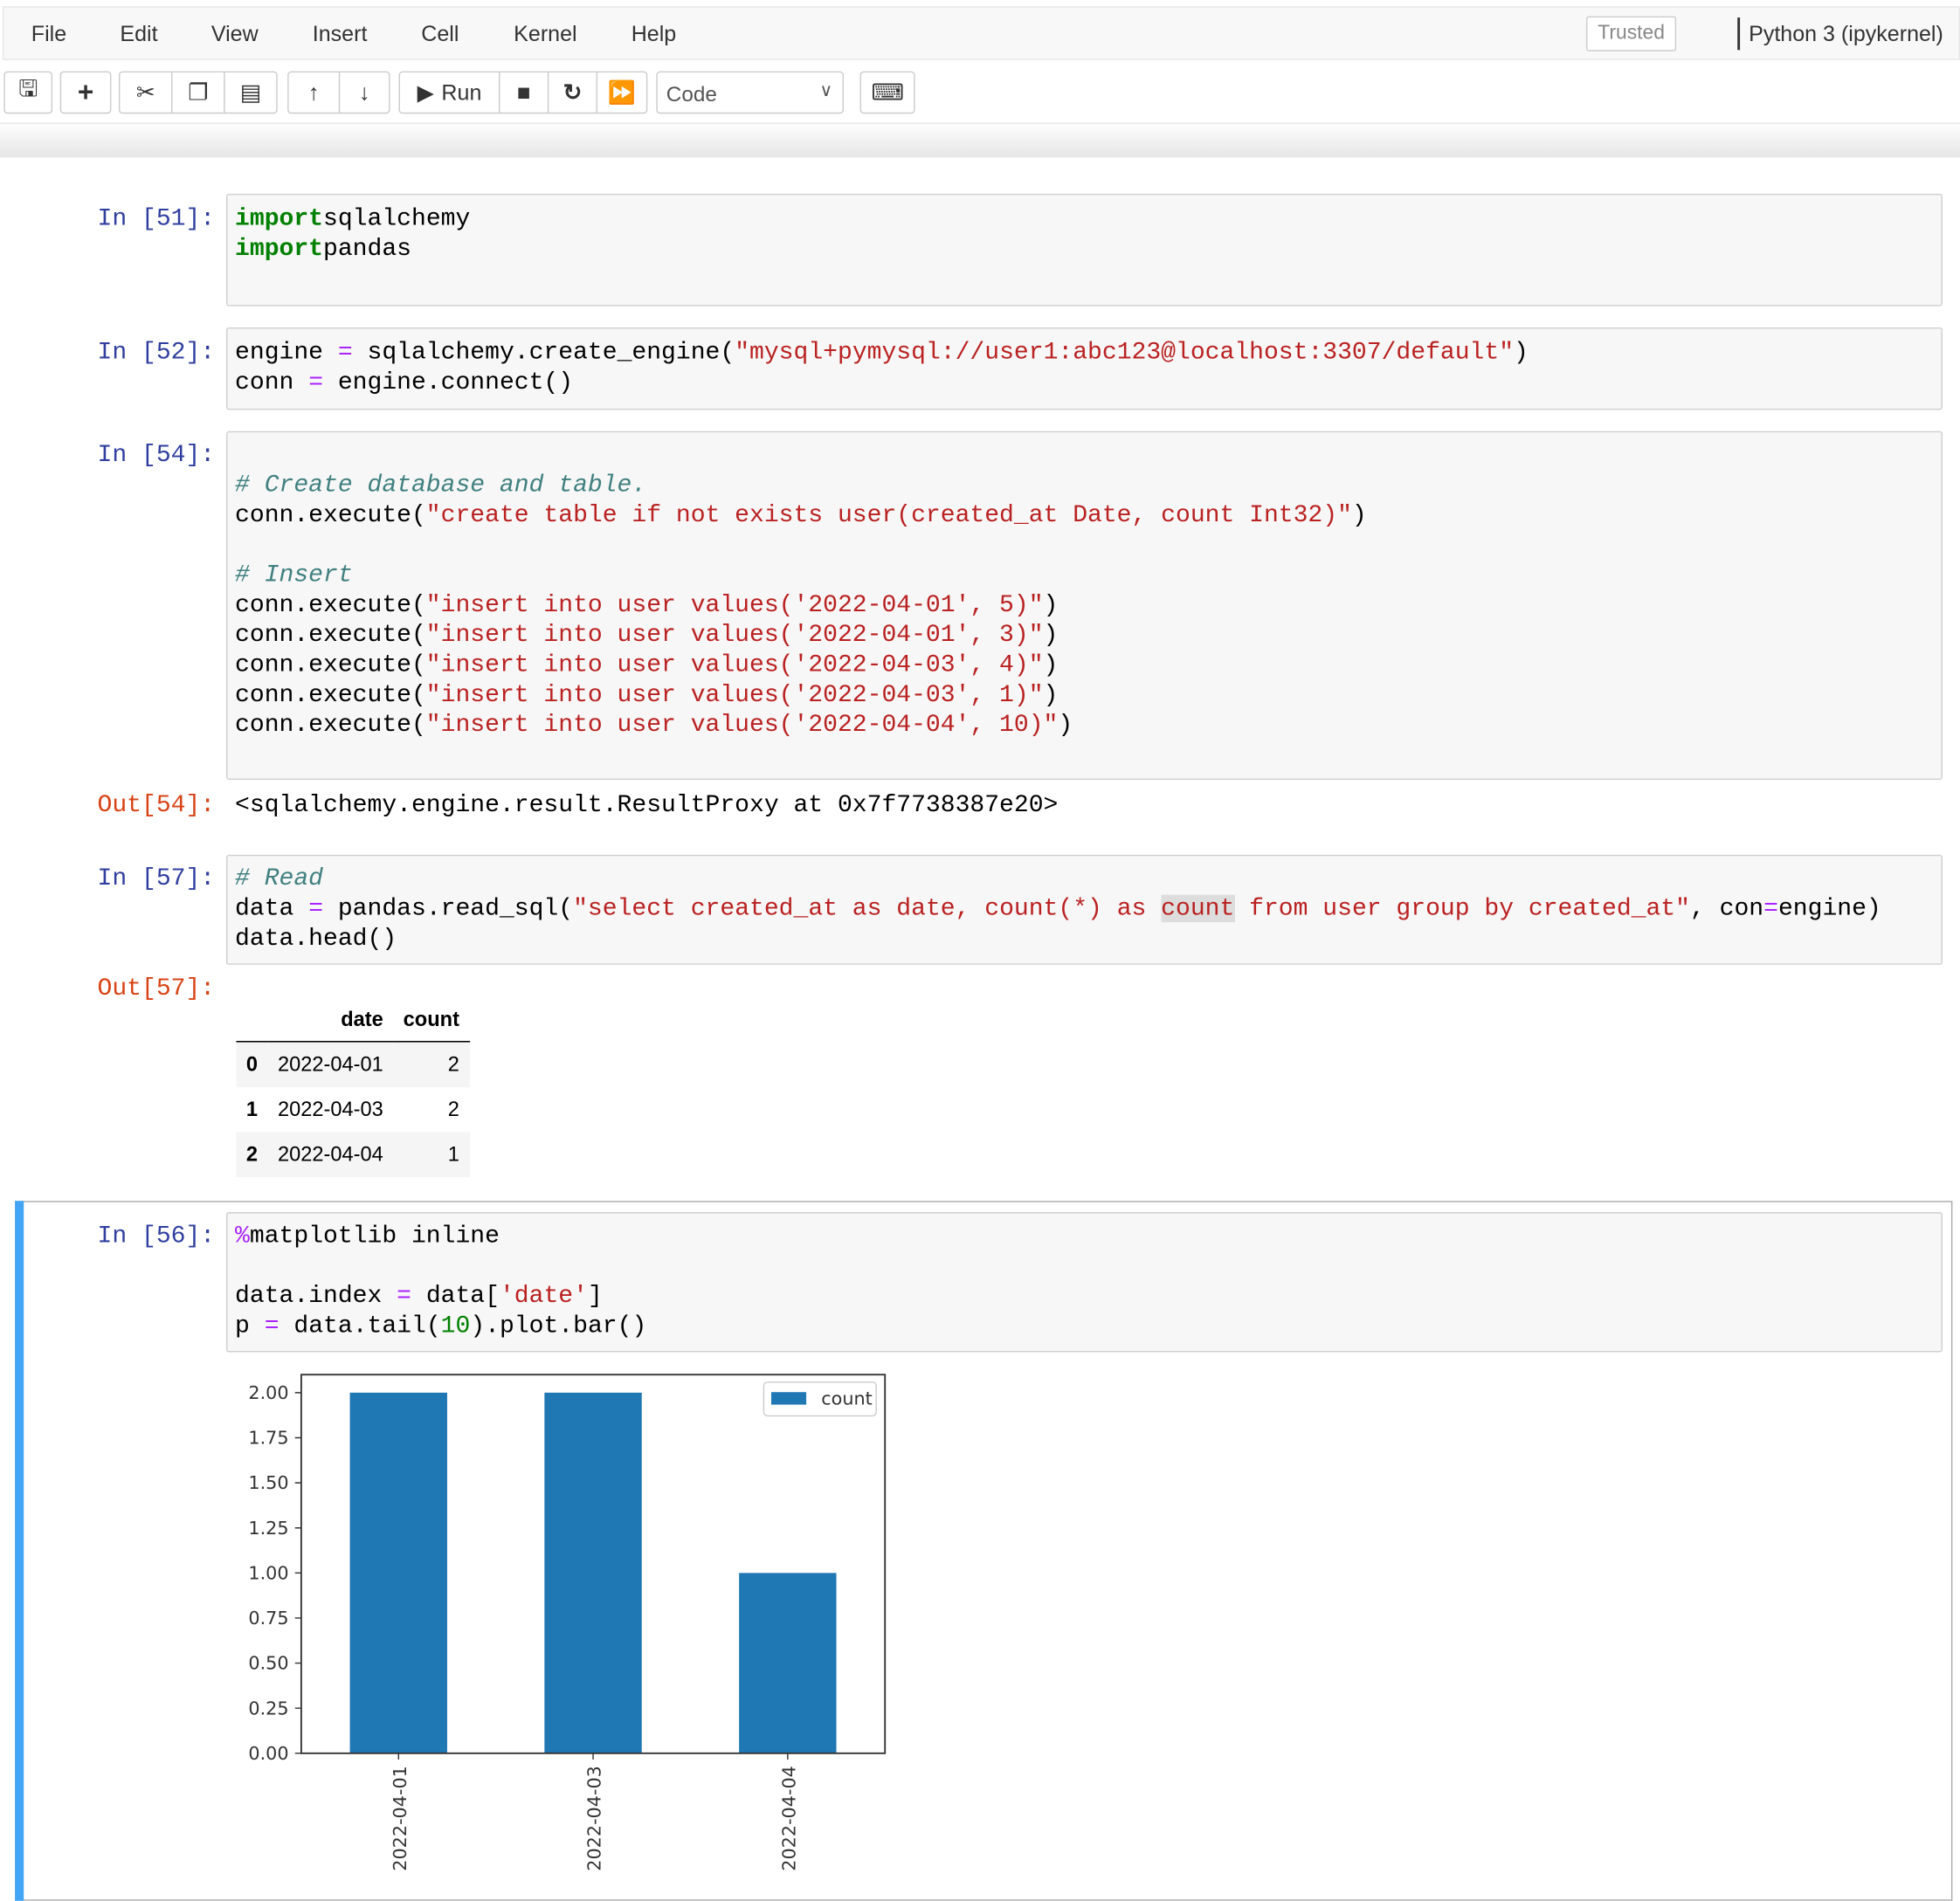 The width and height of the screenshot is (1960, 1901). Describe the element at coordinates (980, 140) in the screenshot. I see `header-separator` at that location.